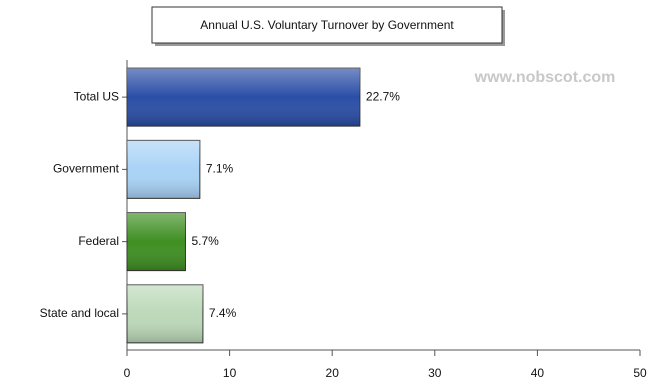  What do you see at coordinates (333, 373) in the screenshot?
I see `x-tick-label: 20` at bounding box center [333, 373].